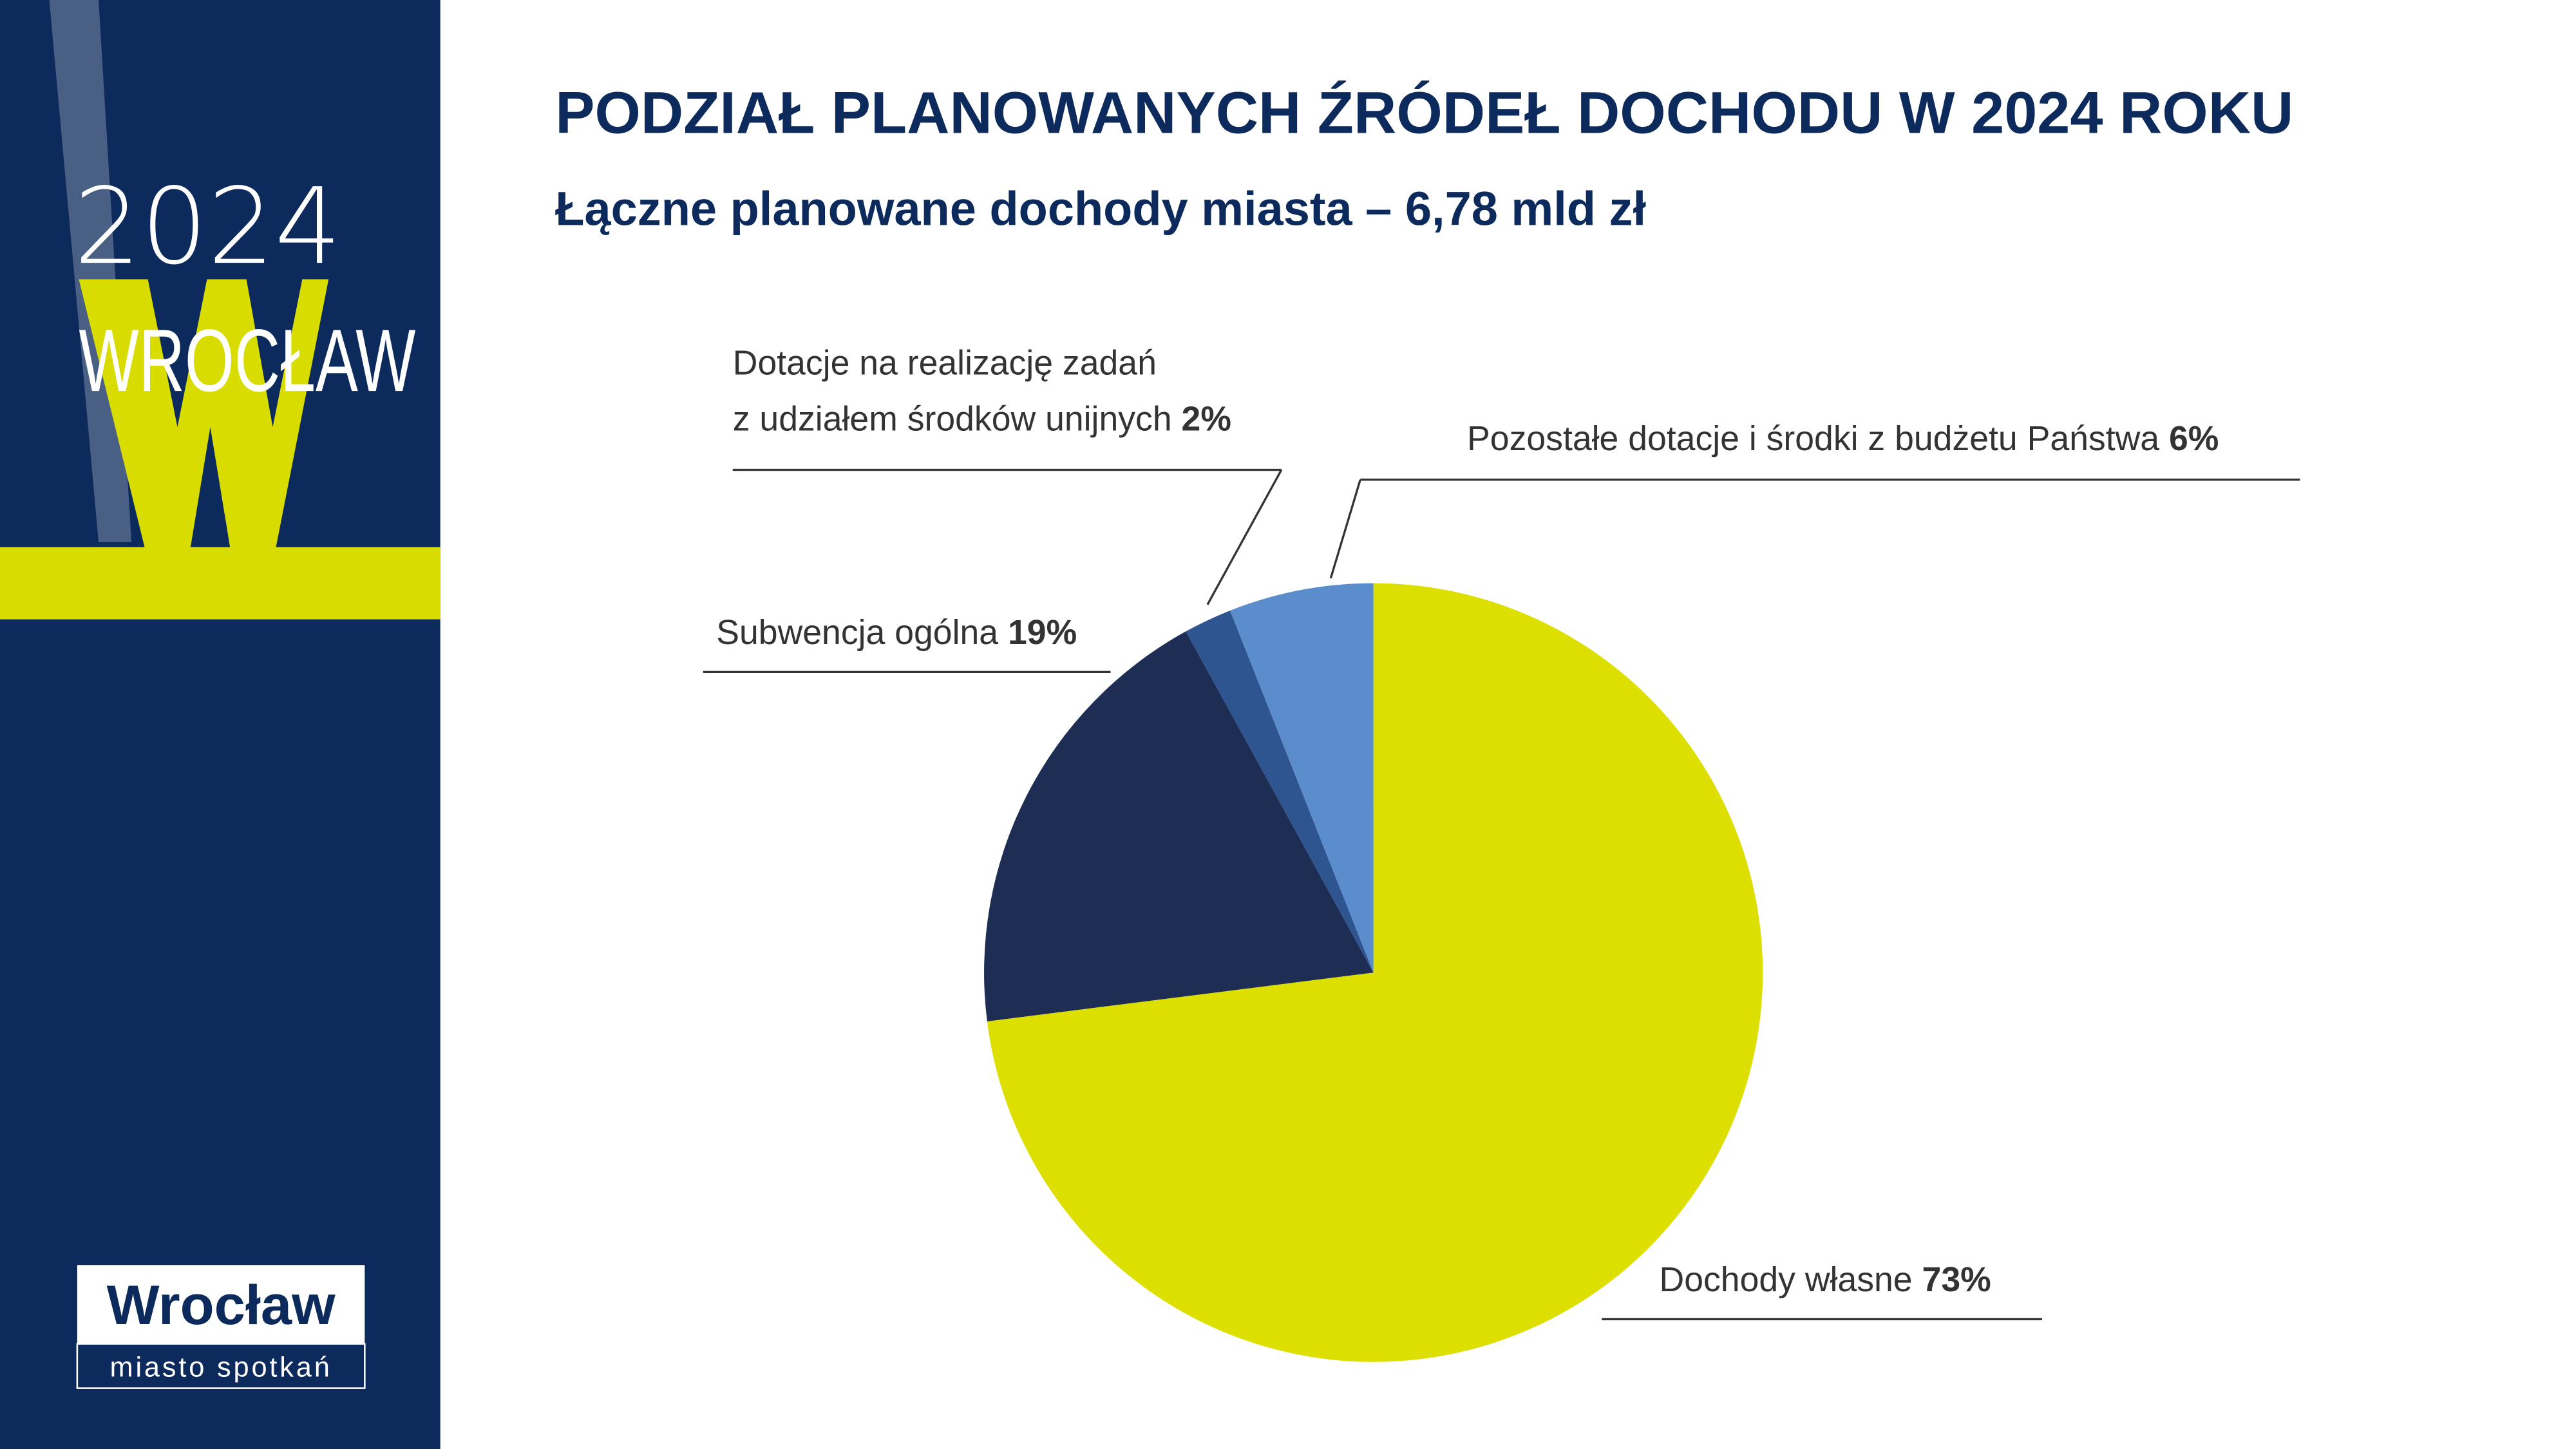  Describe the element at coordinates (1786, 1281) in the screenshot. I see `category-label: Dochody własne` at that location.